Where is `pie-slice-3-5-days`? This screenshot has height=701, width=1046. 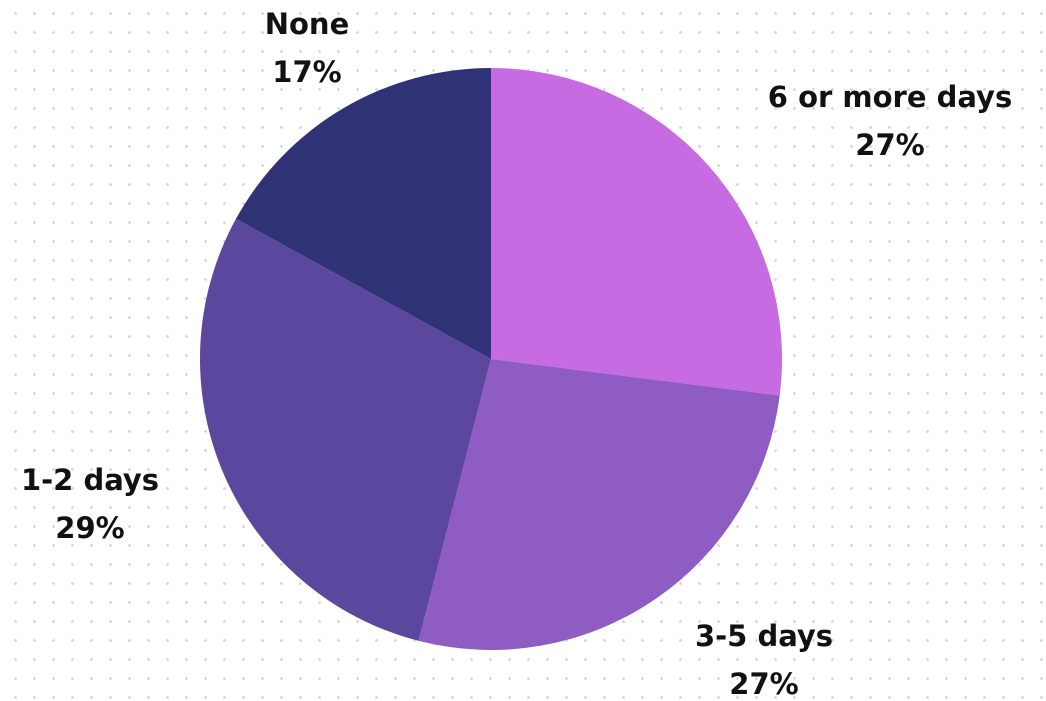
pie-slice-3-5-days is located at coordinates (599, 505).